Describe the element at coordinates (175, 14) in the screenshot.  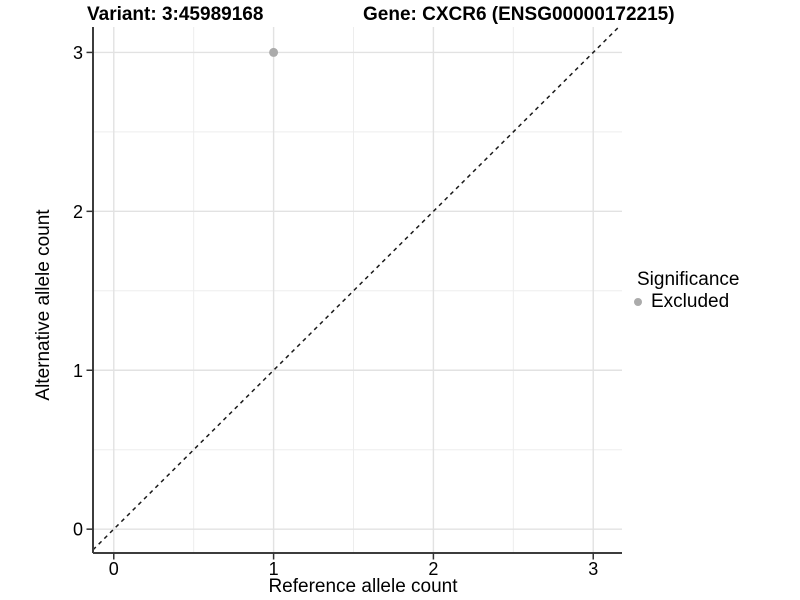
I see `variant-title: Variant: 3:45989168` at that location.